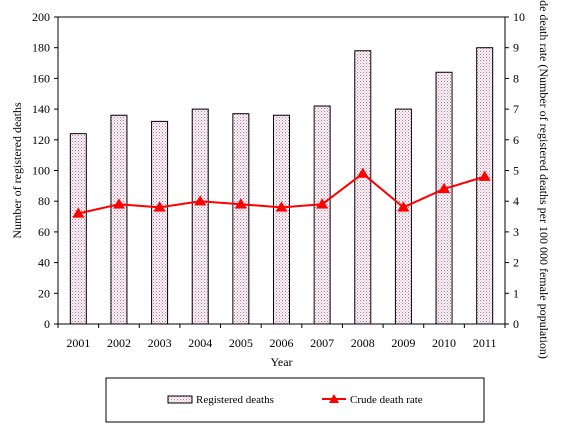 The image size is (586, 439). I want to click on x-tick-label: 2008, so click(363, 343).